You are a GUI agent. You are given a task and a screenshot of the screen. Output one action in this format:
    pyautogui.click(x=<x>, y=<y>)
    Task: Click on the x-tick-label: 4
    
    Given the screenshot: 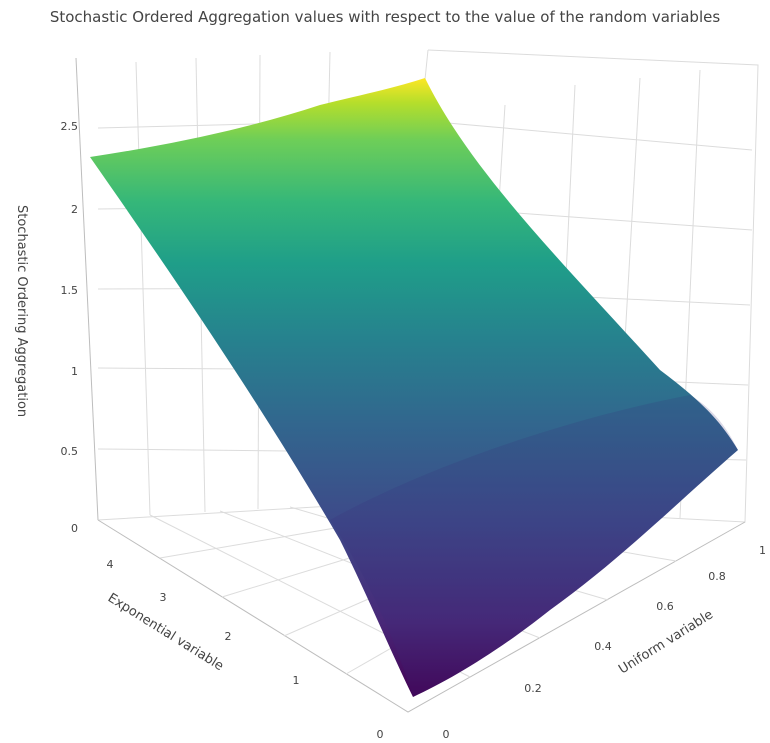 What is the action you would take?
    pyautogui.click(x=110, y=564)
    